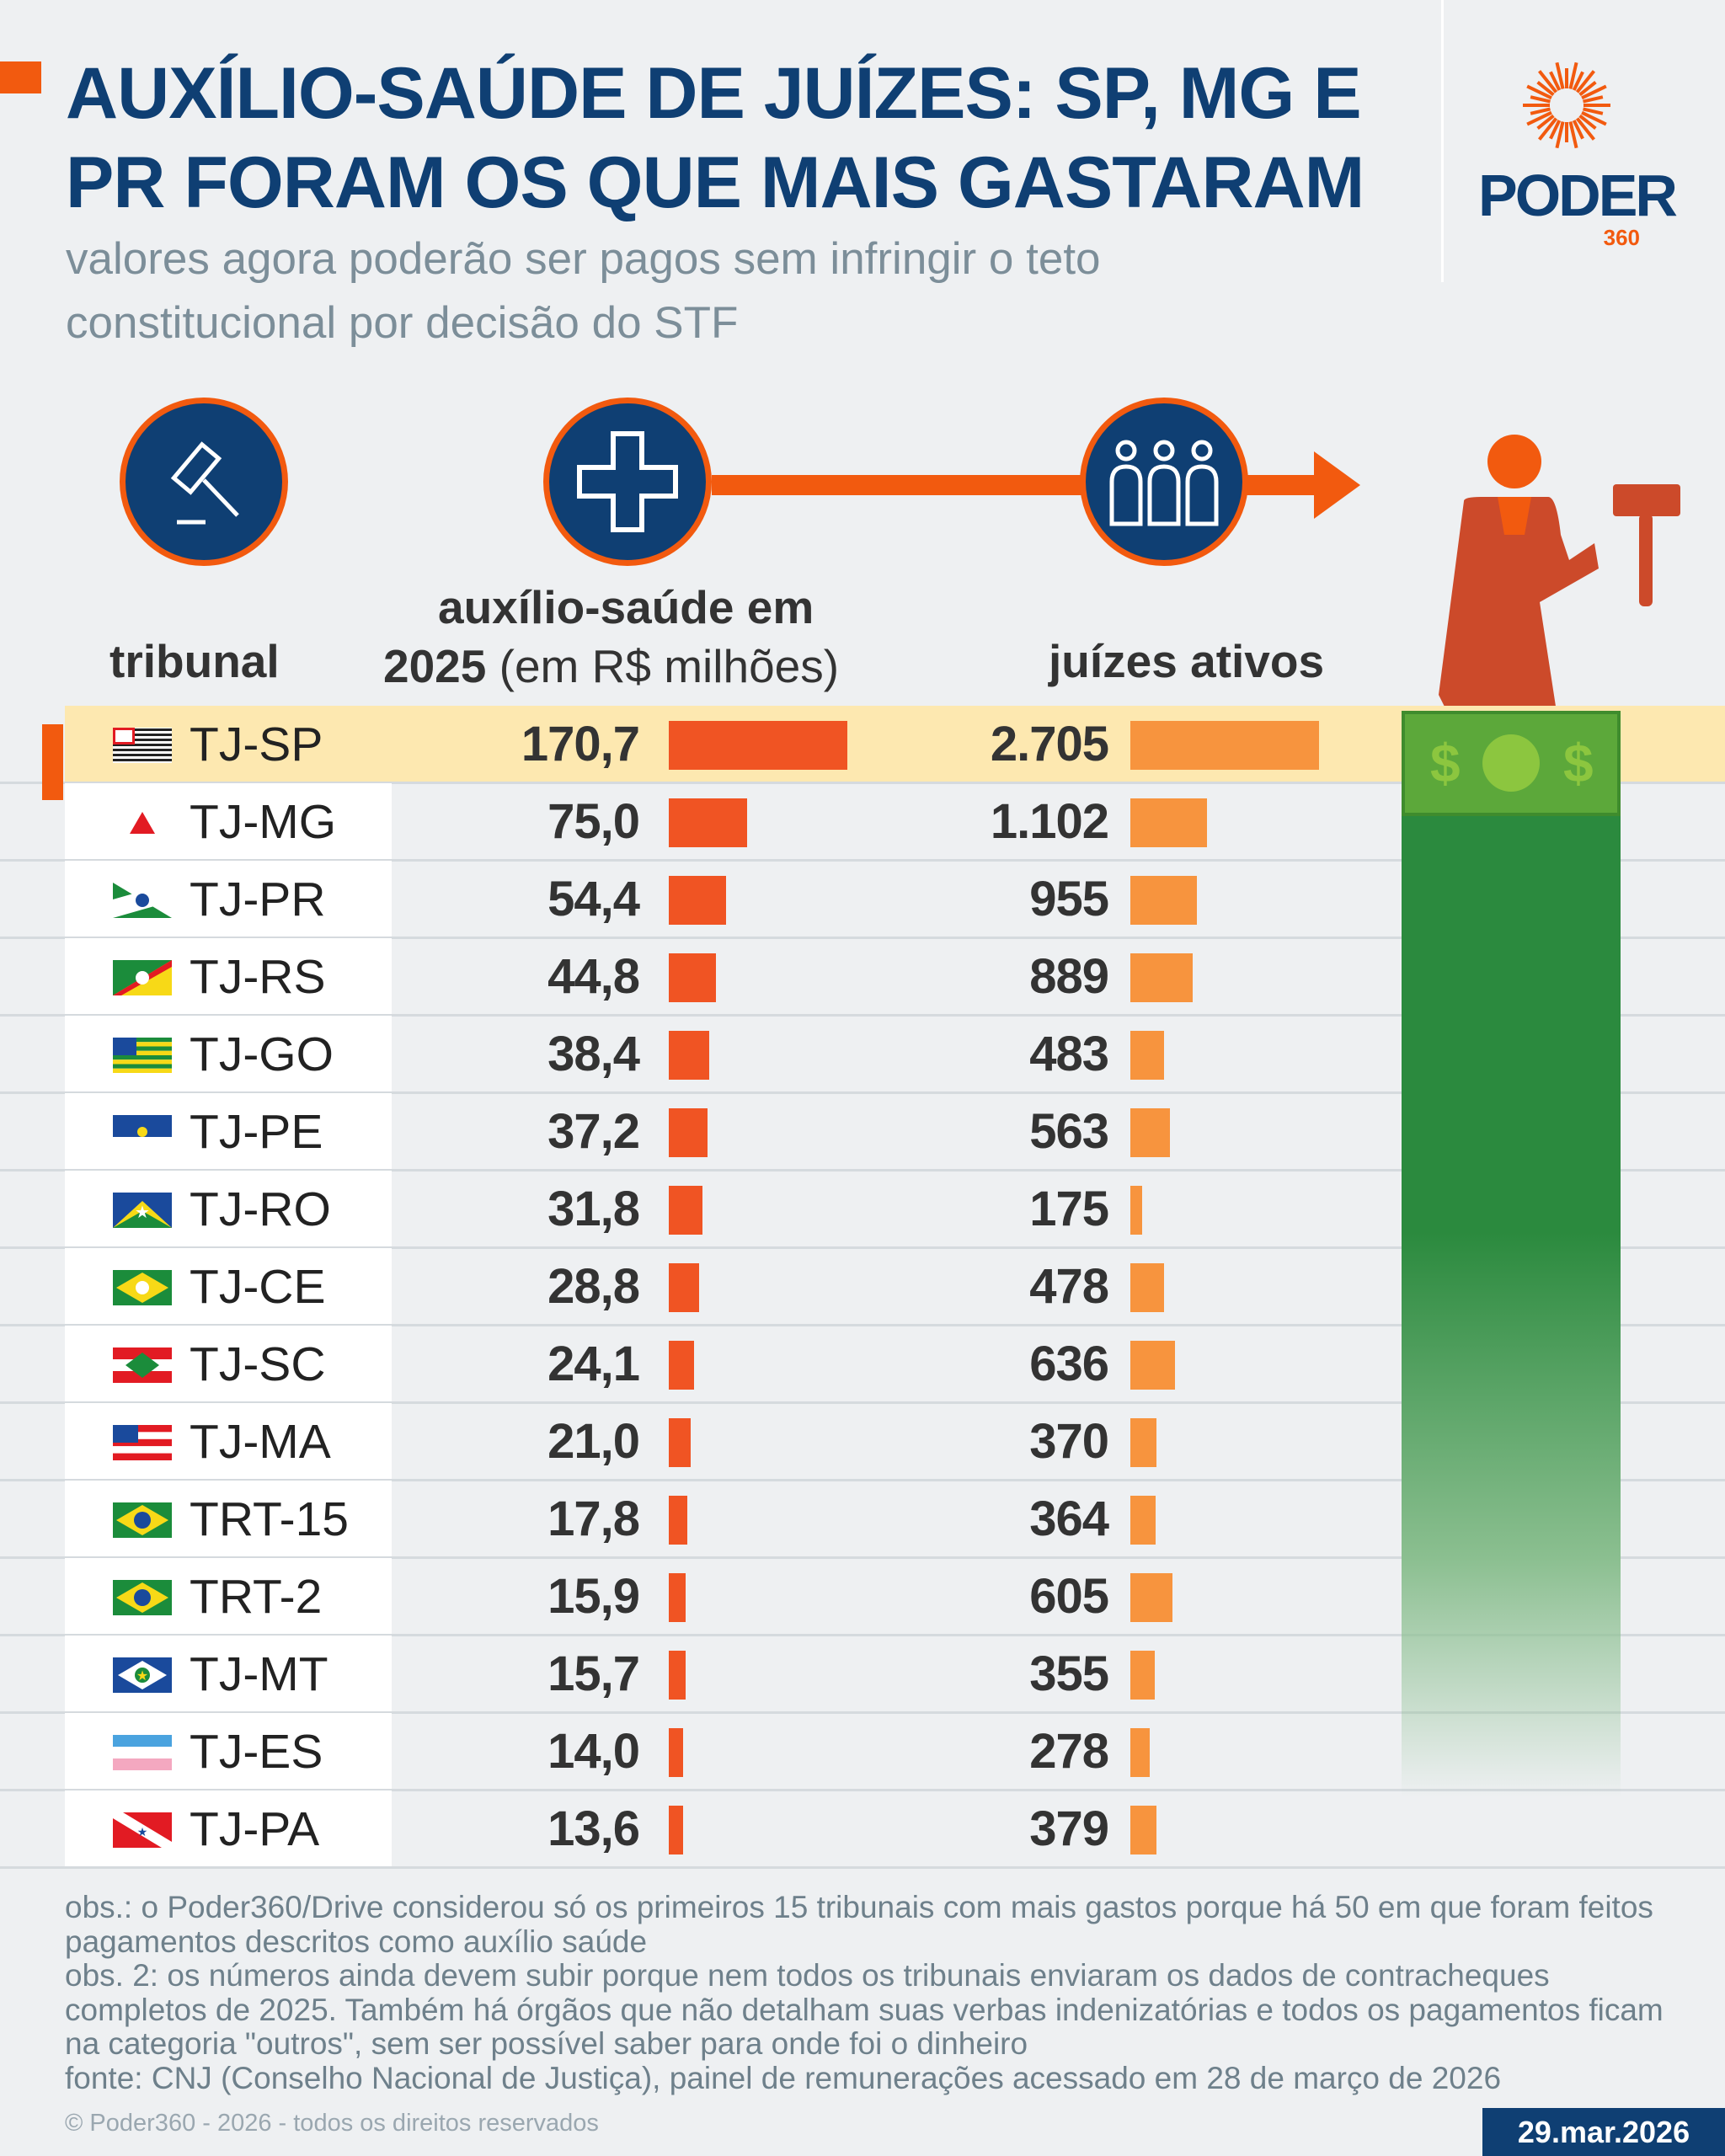  Describe the element at coordinates (593, 1131) in the screenshot. I see `spend-value: 37,2` at that location.